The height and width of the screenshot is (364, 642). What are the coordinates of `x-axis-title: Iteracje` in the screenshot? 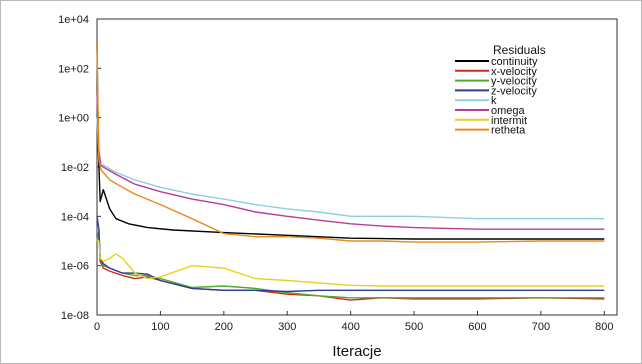 It's located at (356, 351).